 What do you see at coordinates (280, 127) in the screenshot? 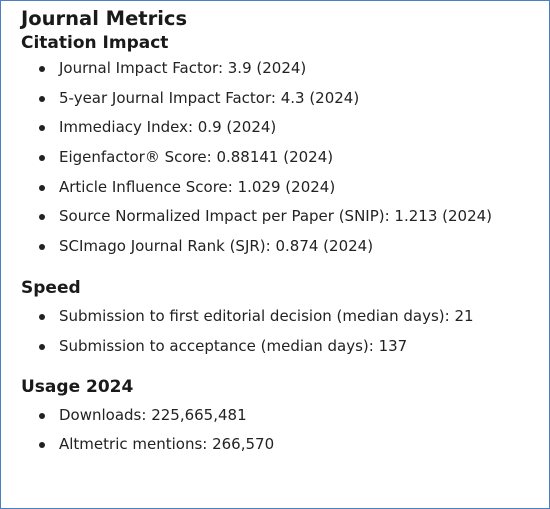
I see `list-item: Immediacy Index: 0.9 (2024)` at bounding box center [280, 127].